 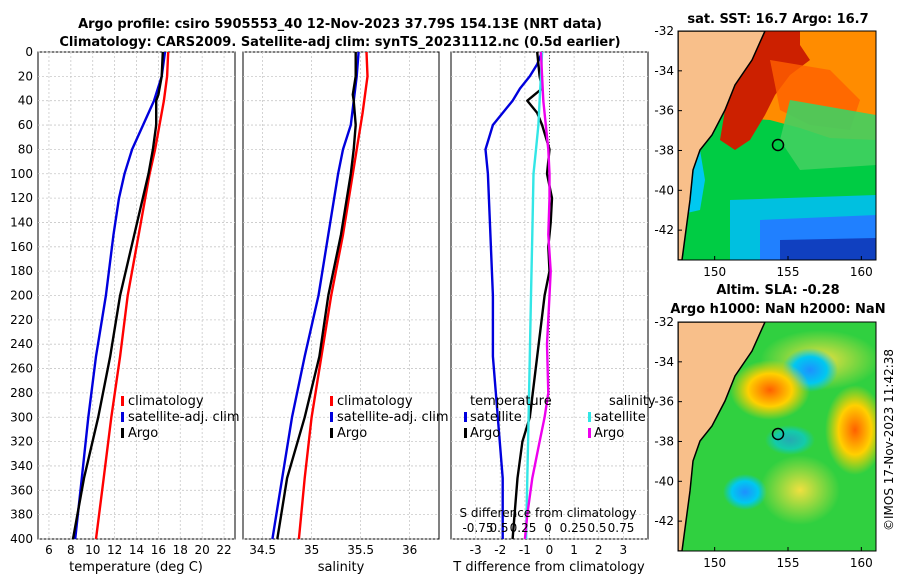 I want to click on sla-map-frame, so click(x=777, y=436).